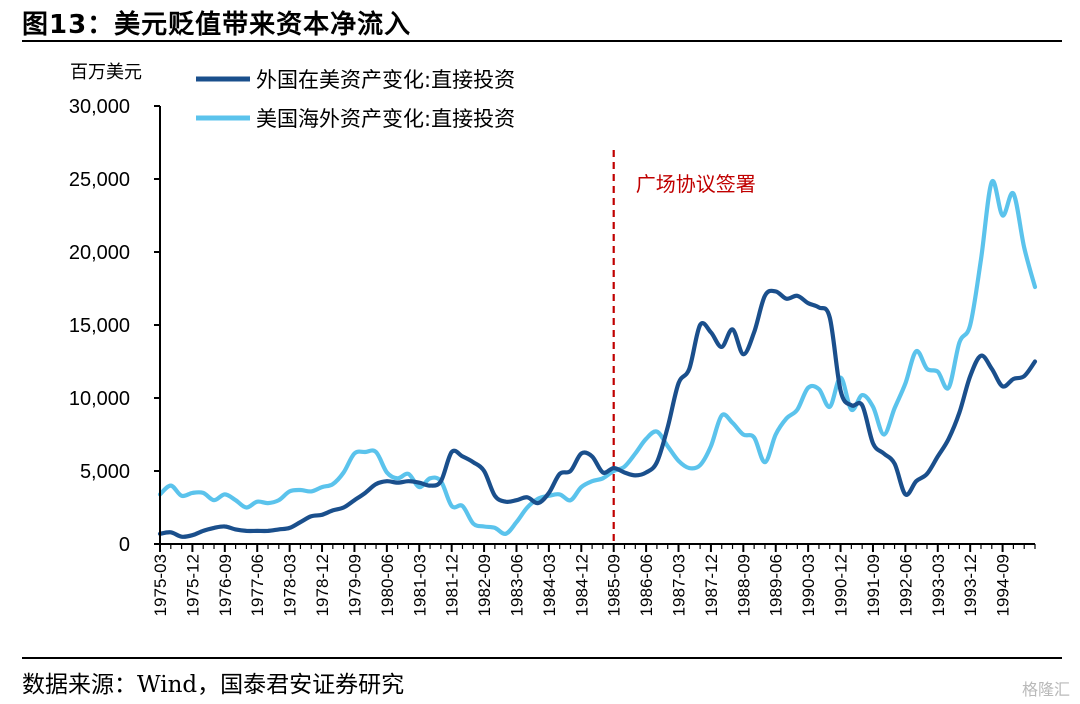  Describe the element at coordinates (225, 585) in the screenshot. I see `x-tick-label: 1976-09` at that location.